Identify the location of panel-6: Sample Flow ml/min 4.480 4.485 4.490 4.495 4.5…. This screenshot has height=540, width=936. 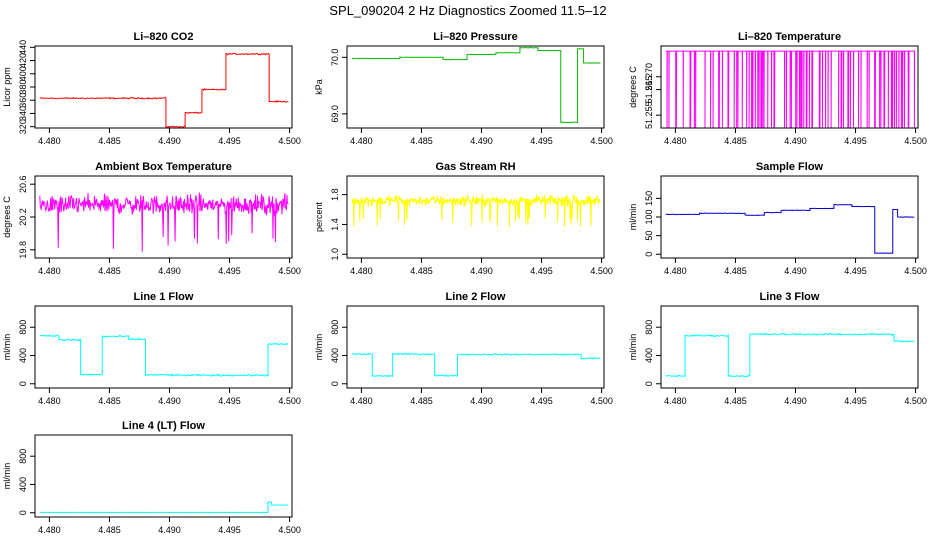
(777, 218).